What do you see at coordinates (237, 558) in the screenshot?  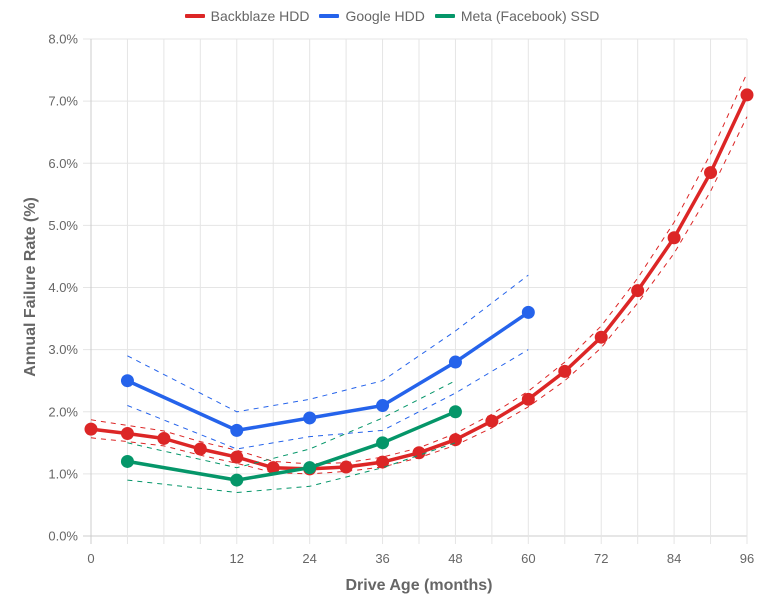 I see `x-tick-label: 12` at bounding box center [237, 558].